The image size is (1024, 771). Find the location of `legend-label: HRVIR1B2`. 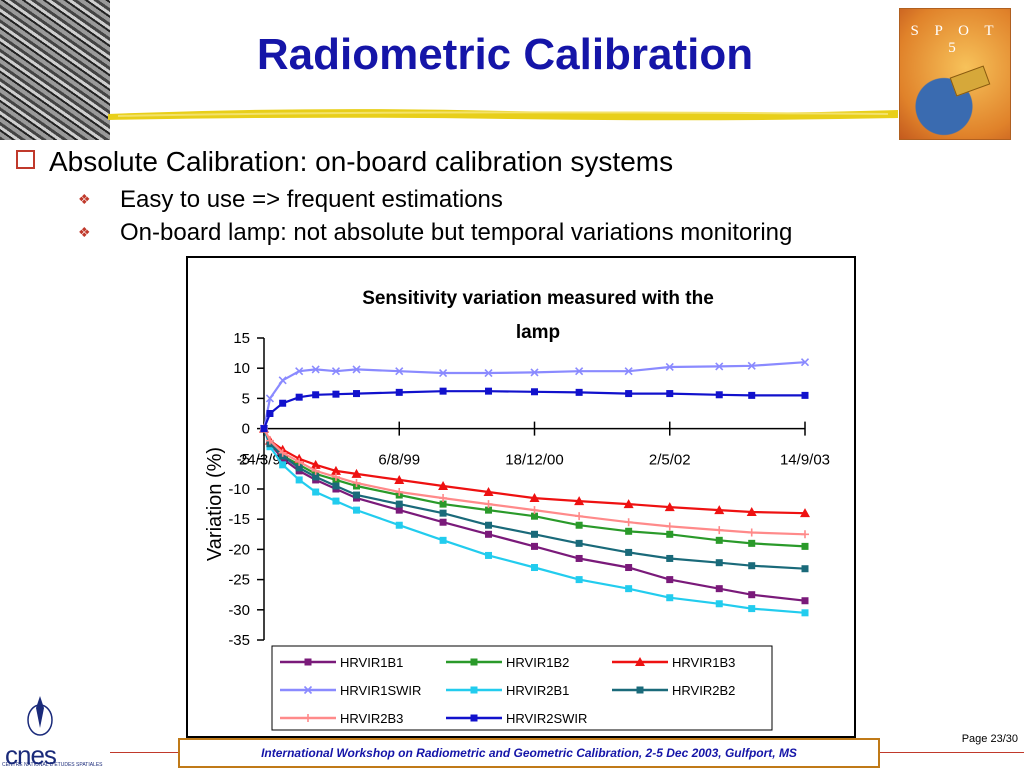

legend-label: HRVIR1B2 is located at coordinates (537, 662).